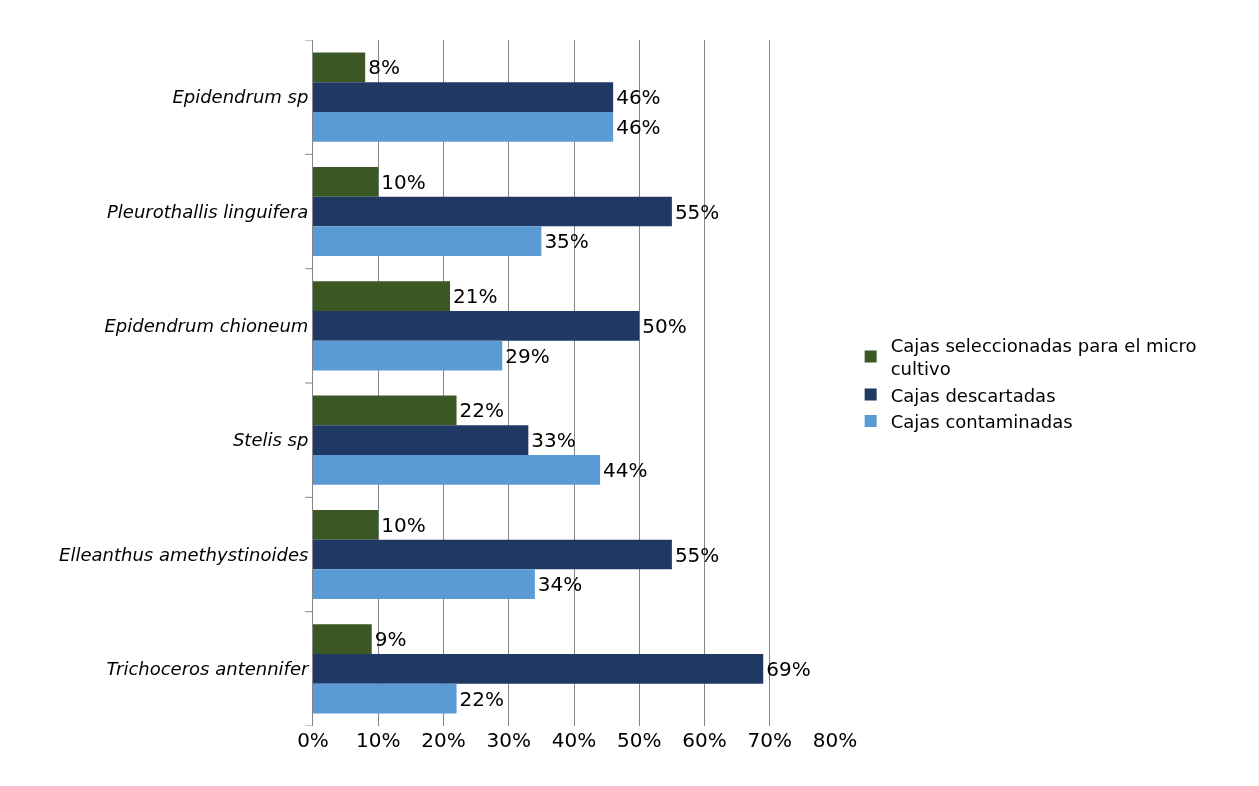 The width and height of the screenshot is (1259, 786). What do you see at coordinates (981, 421) in the screenshot?
I see `legend-label: Cajas contaminadas` at bounding box center [981, 421].